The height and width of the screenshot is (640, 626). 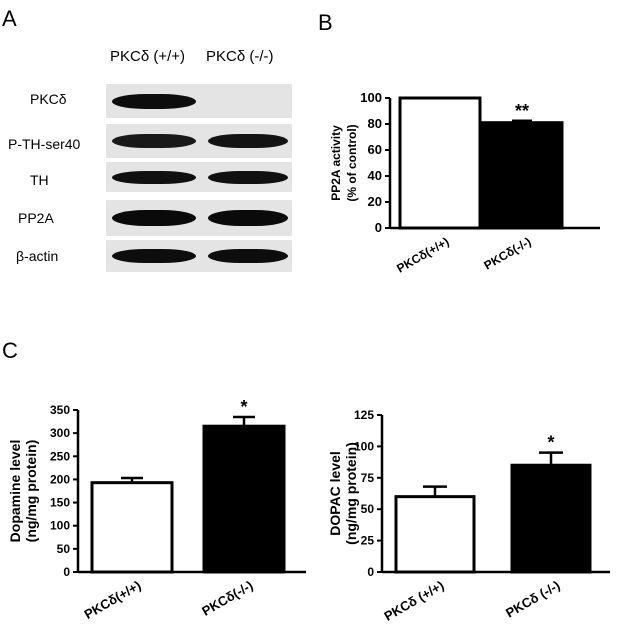 What do you see at coordinates (15, 491) in the screenshot?
I see `y-axis-label: Dopamine level` at bounding box center [15, 491].